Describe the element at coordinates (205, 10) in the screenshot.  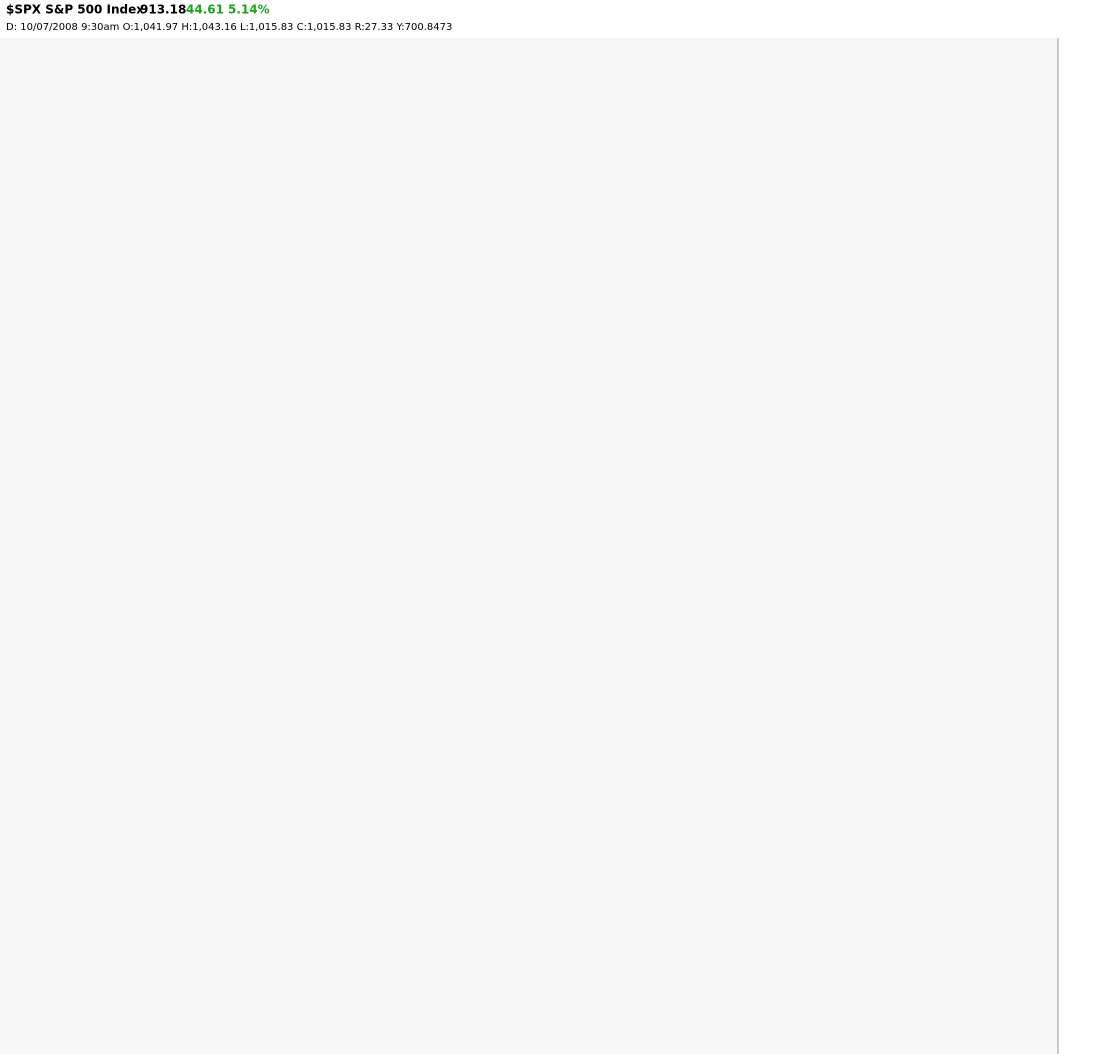
I see `header-change: 44.61` at that location.